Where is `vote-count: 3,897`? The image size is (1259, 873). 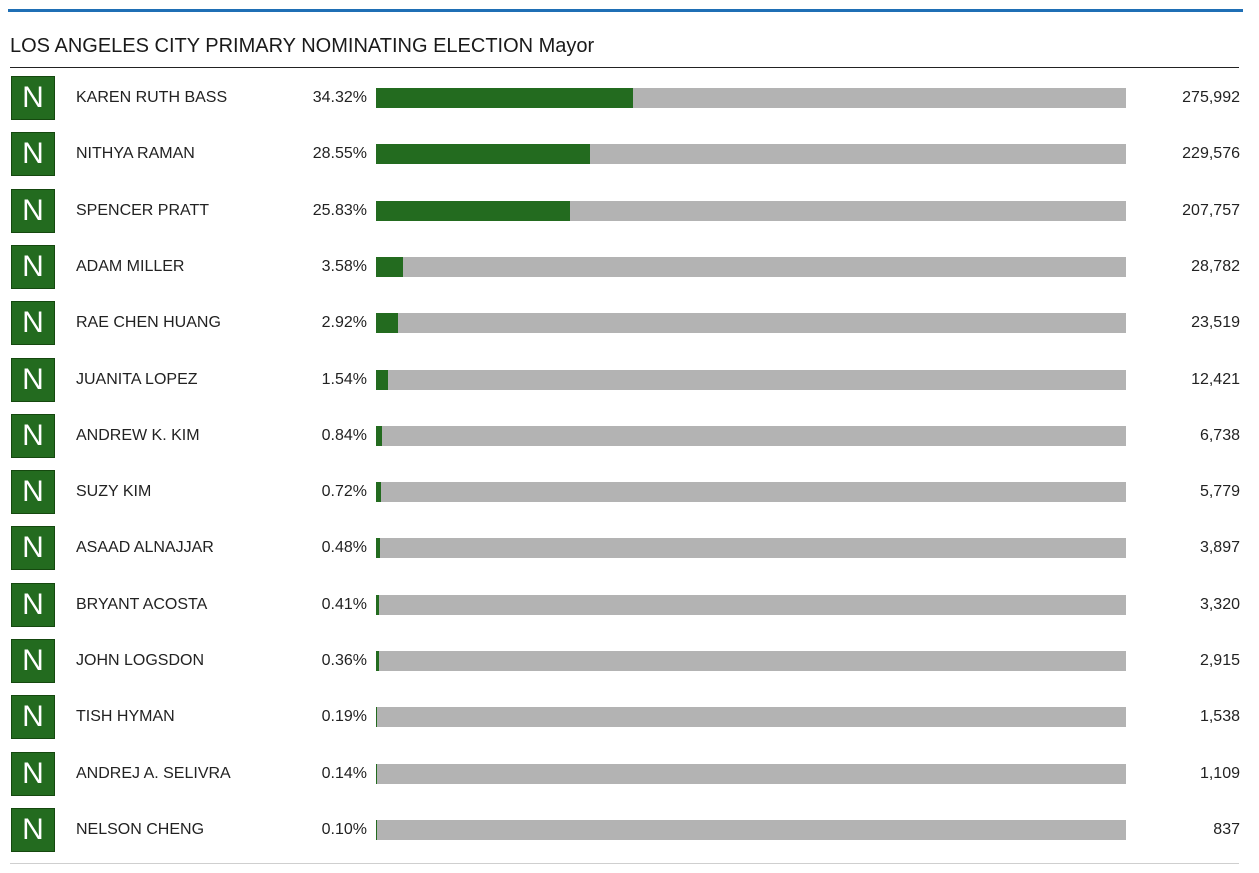
vote-count: 3,897 is located at coordinates (1219, 547).